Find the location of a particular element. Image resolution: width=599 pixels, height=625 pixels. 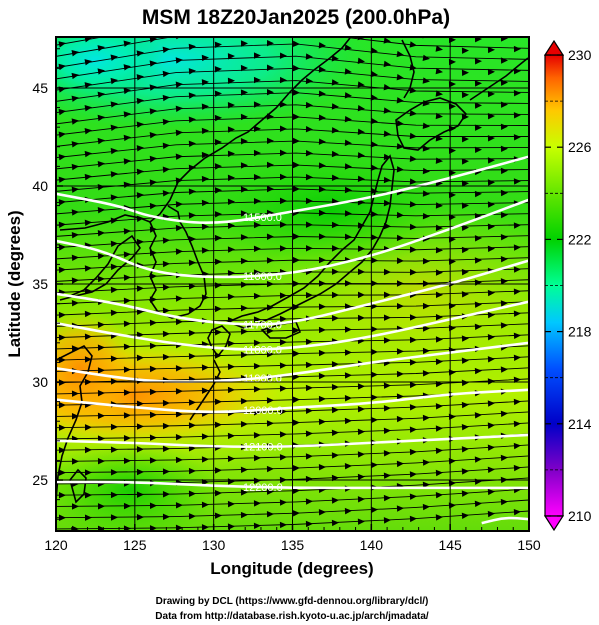

x-tick-label: 125 is located at coordinates (135, 545).